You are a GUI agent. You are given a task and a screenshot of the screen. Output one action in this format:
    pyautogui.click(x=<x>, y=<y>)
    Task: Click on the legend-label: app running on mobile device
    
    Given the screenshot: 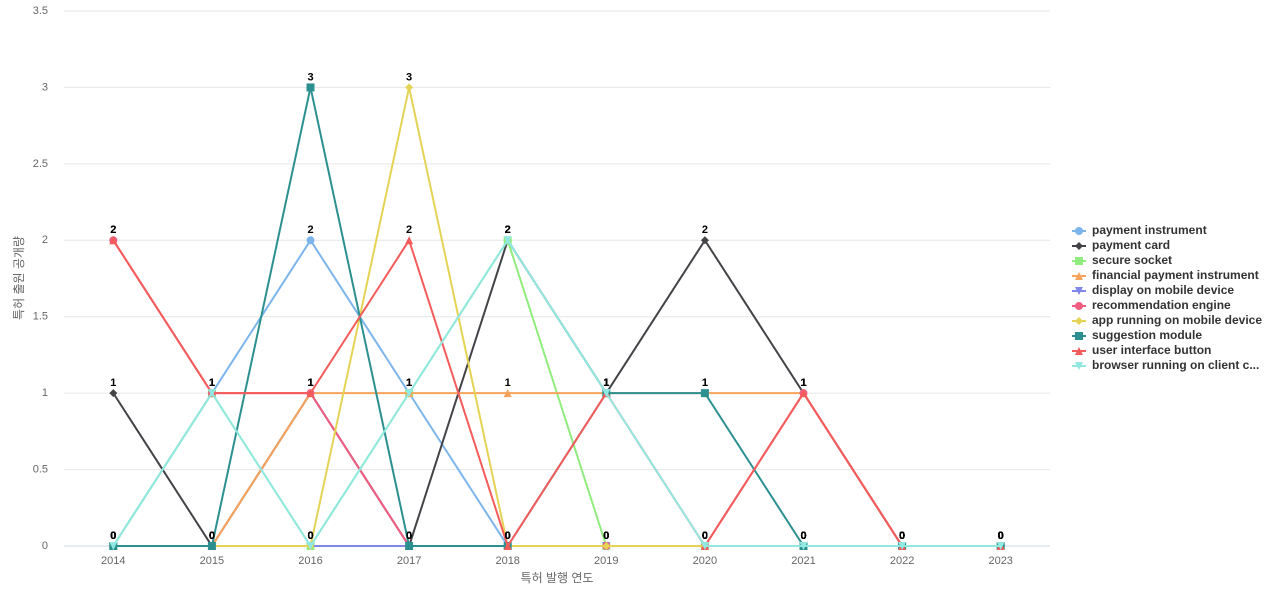 What is the action you would take?
    pyautogui.click(x=1177, y=320)
    